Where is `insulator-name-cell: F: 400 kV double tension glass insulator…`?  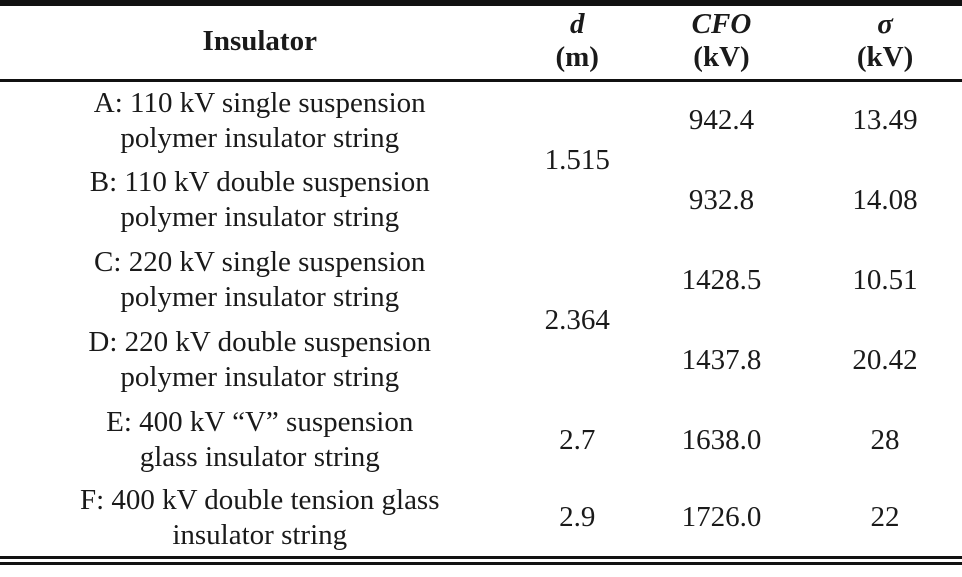 insulator-name-cell: F: 400 kV double tension glass insulator… is located at coordinates (259, 517).